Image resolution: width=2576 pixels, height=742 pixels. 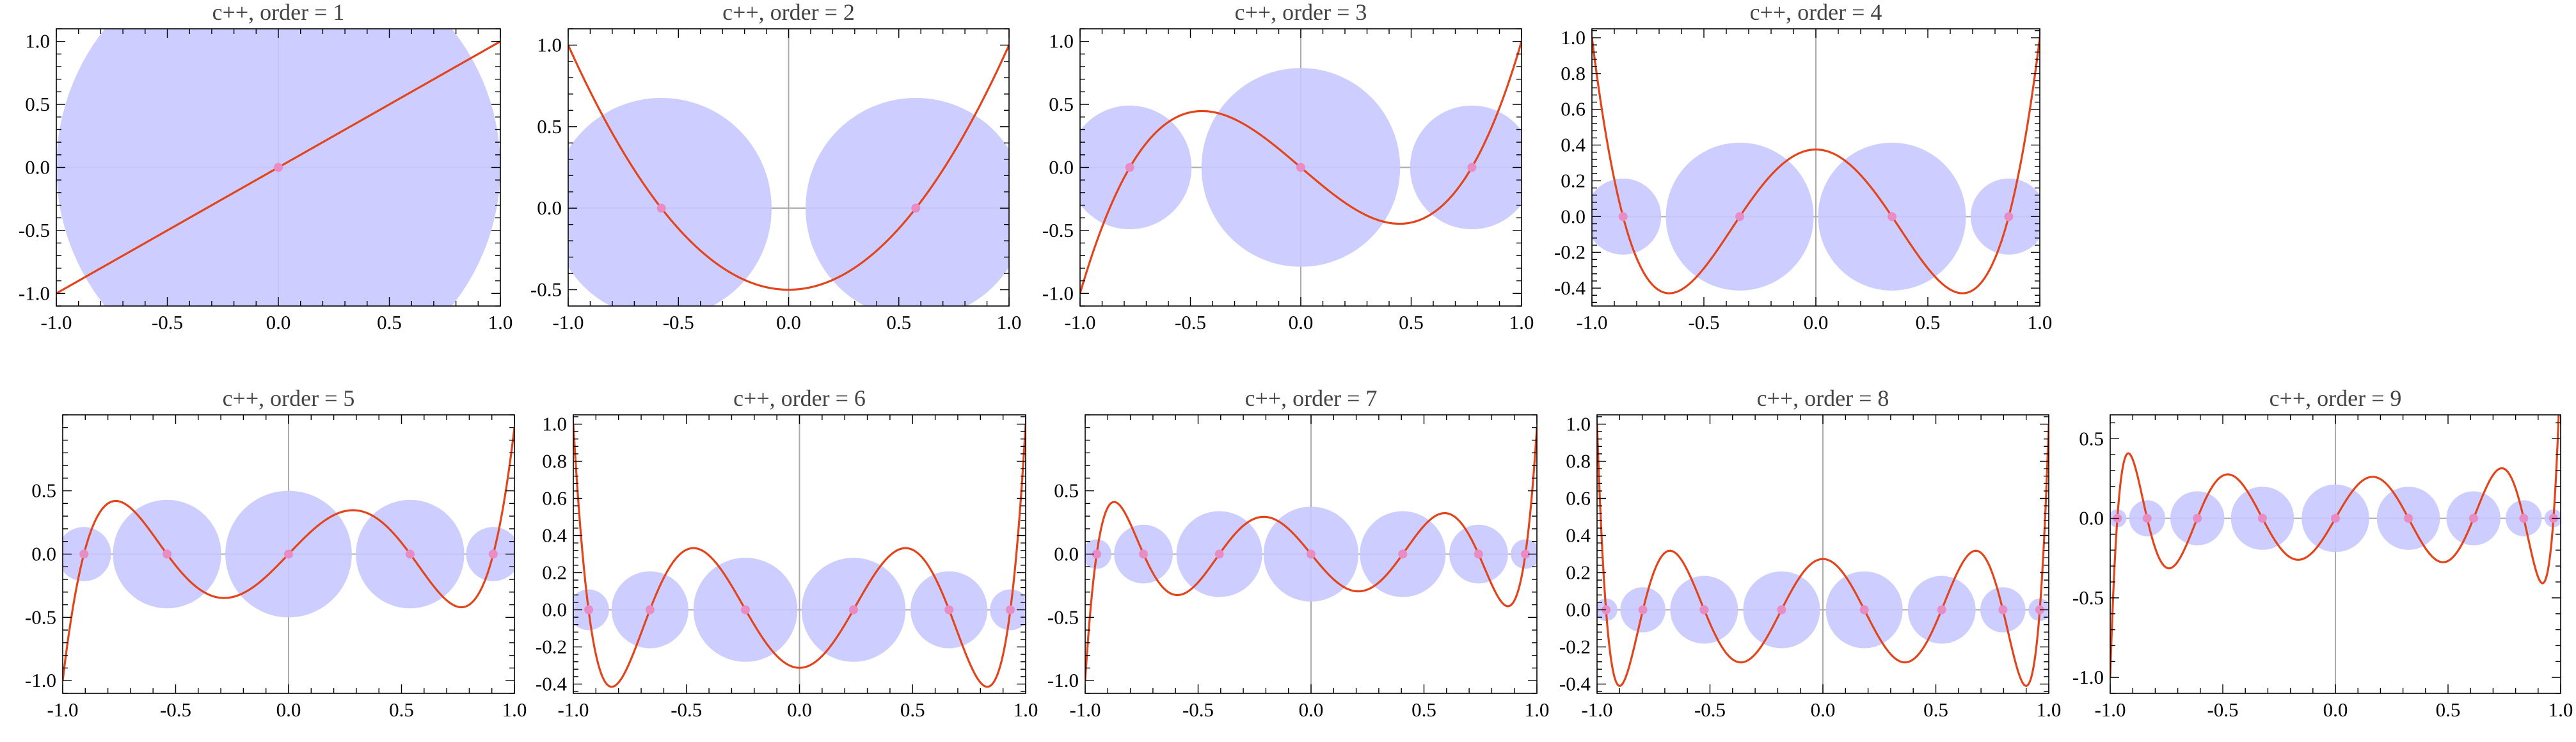 What do you see at coordinates (789, 13) in the screenshot?
I see `chart-title: c++, order = 2` at bounding box center [789, 13].